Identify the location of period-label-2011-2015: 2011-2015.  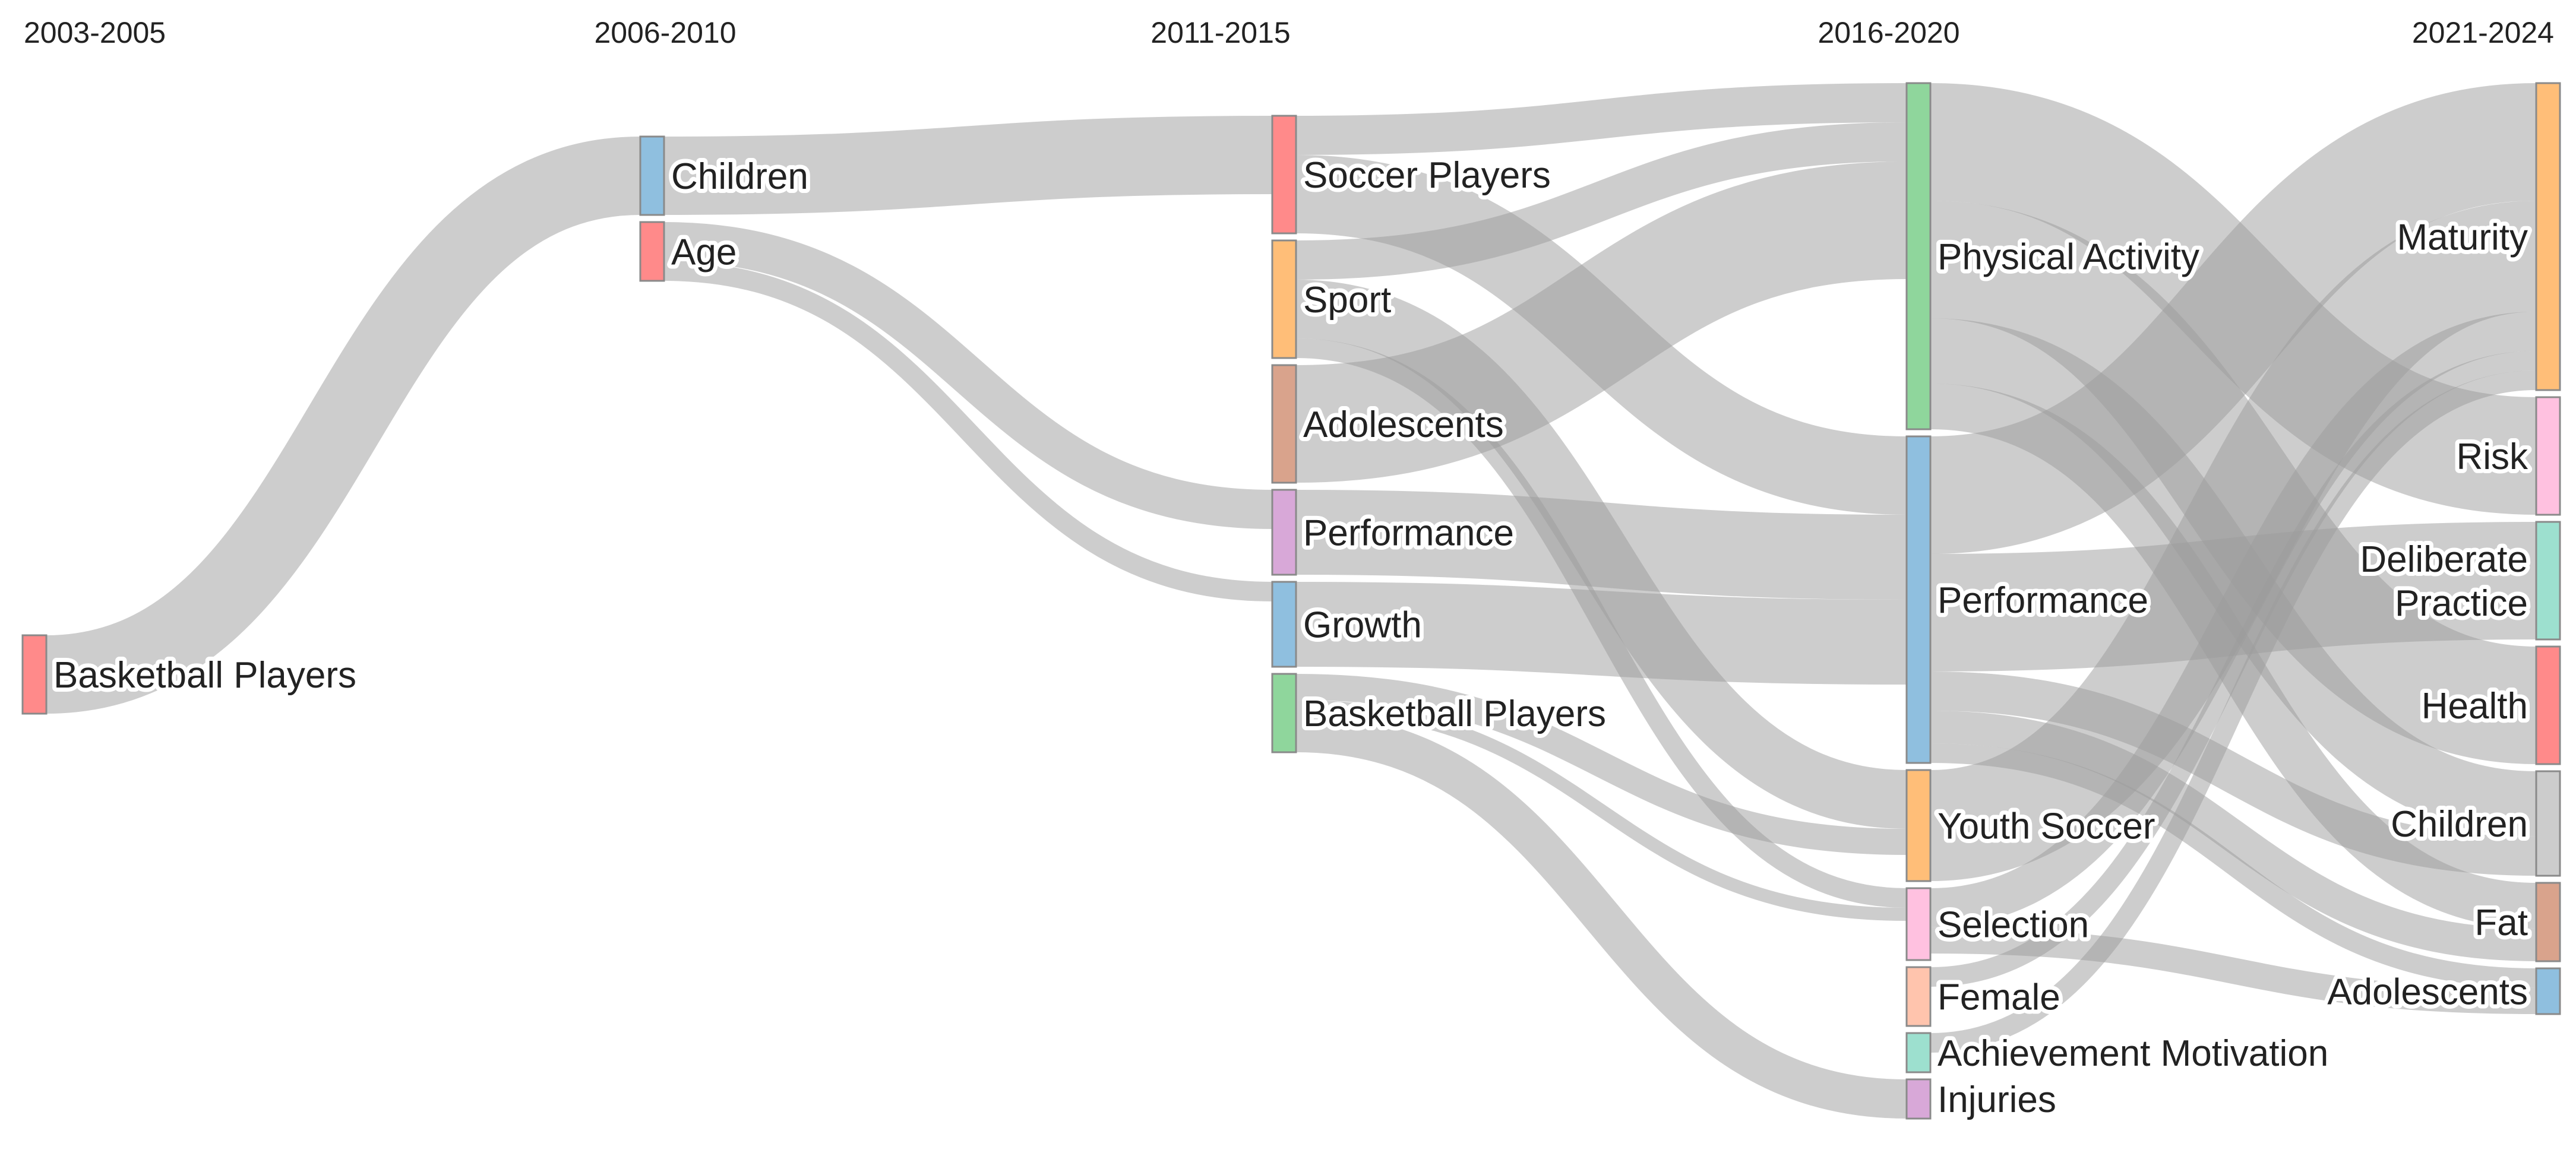
(1220, 32).